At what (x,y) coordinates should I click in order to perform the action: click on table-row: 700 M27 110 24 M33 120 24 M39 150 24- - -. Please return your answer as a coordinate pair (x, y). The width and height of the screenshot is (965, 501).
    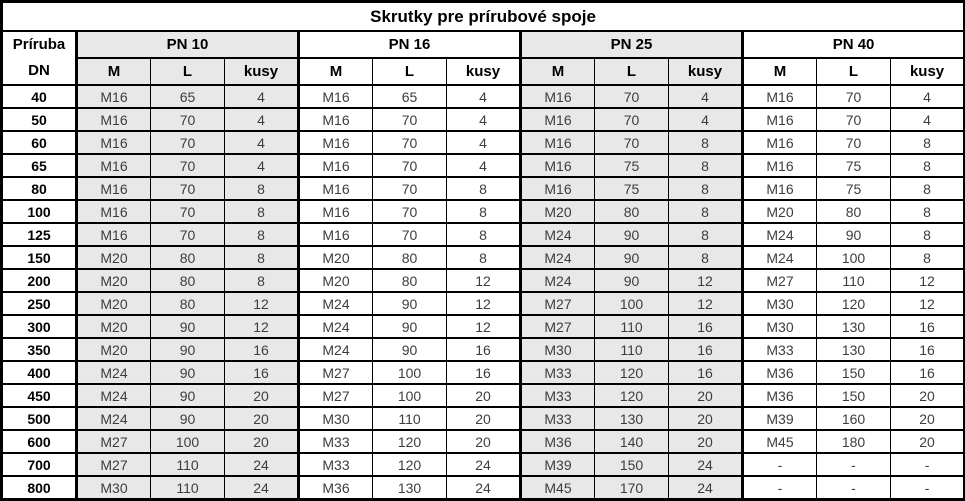
    Looking at the image, I should click on (483, 464).